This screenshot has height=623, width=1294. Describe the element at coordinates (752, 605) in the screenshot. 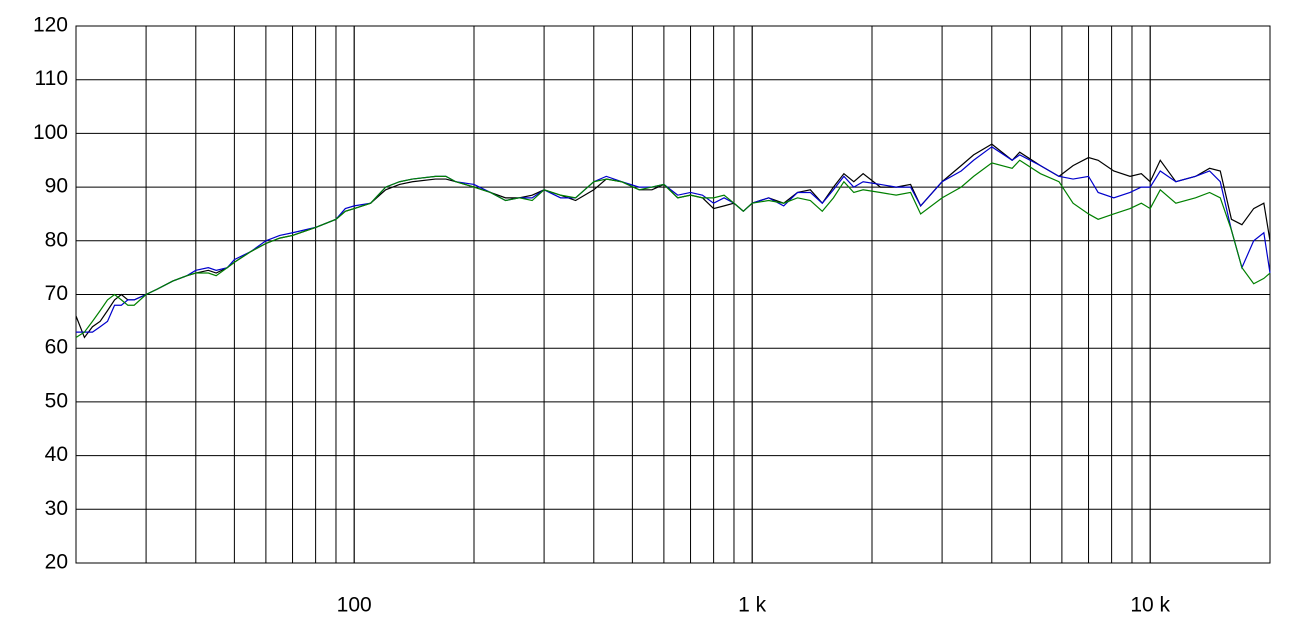

I see `x-tick-label: 1 k` at that location.